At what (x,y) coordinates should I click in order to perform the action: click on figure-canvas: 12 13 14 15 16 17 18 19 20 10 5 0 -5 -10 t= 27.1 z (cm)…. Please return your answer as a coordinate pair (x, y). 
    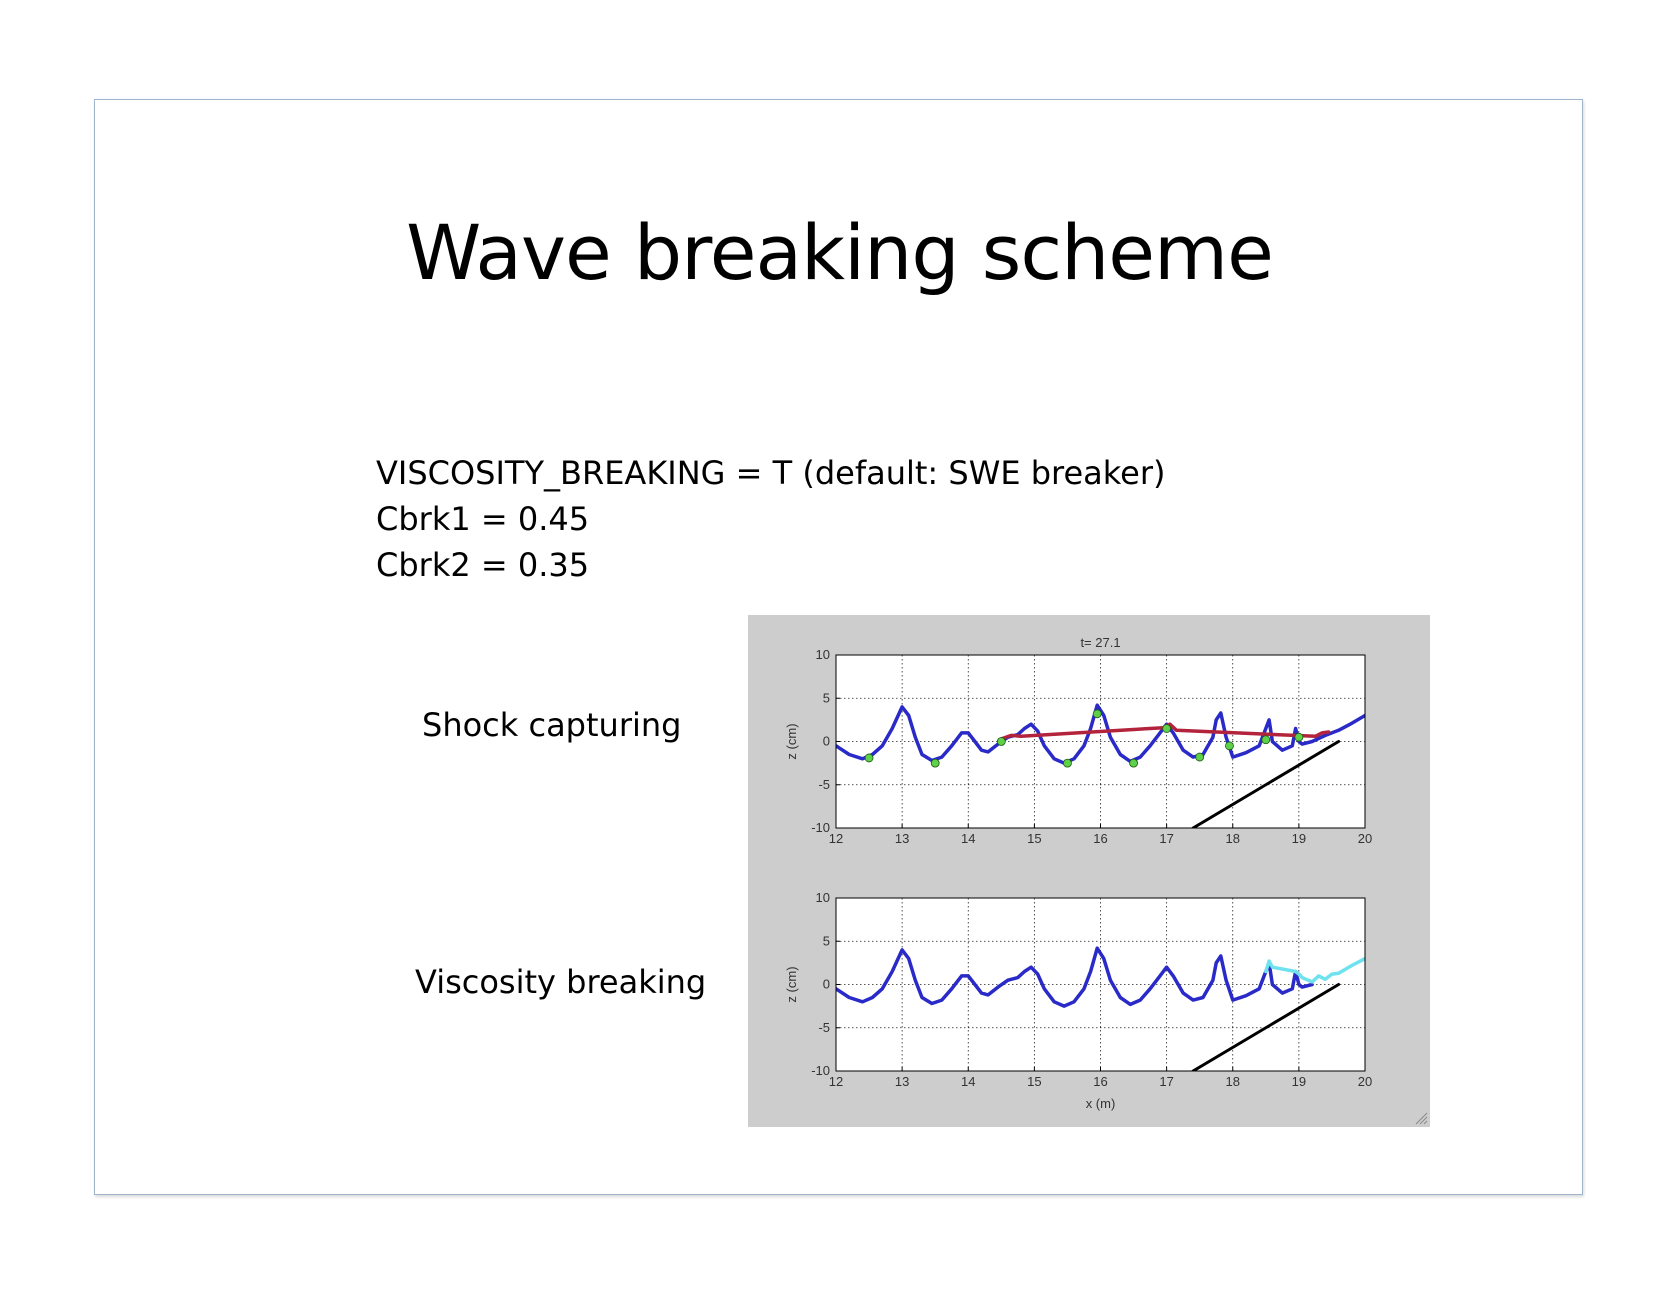
    Looking at the image, I should click on (1106, 880).